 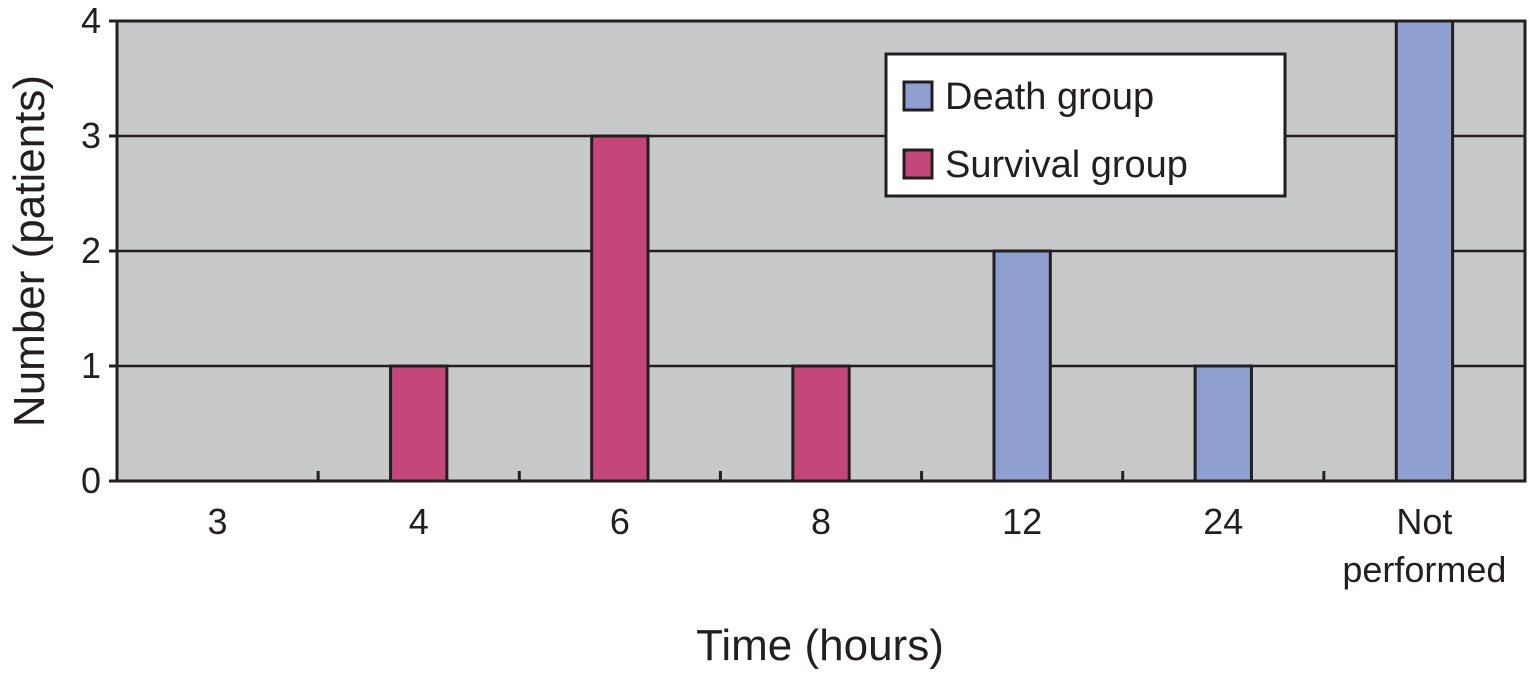 I want to click on x-axis-title: Time (hours), so click(x=820, y=645).